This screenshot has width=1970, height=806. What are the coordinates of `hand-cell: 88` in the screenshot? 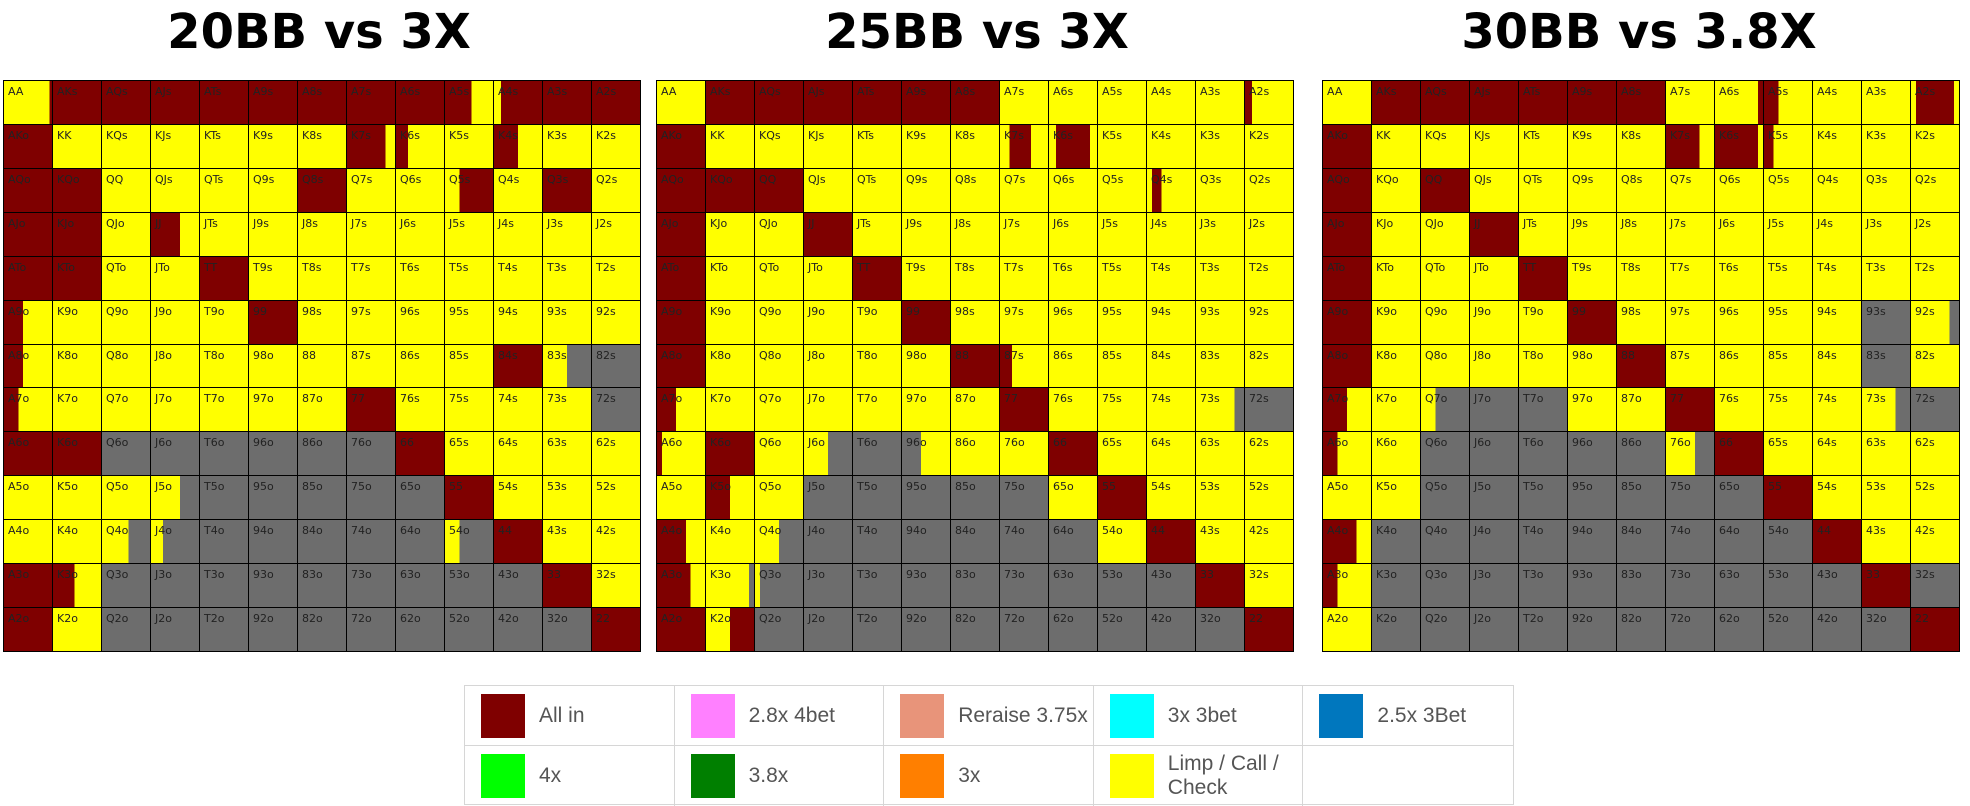 It's located at (322, 366).